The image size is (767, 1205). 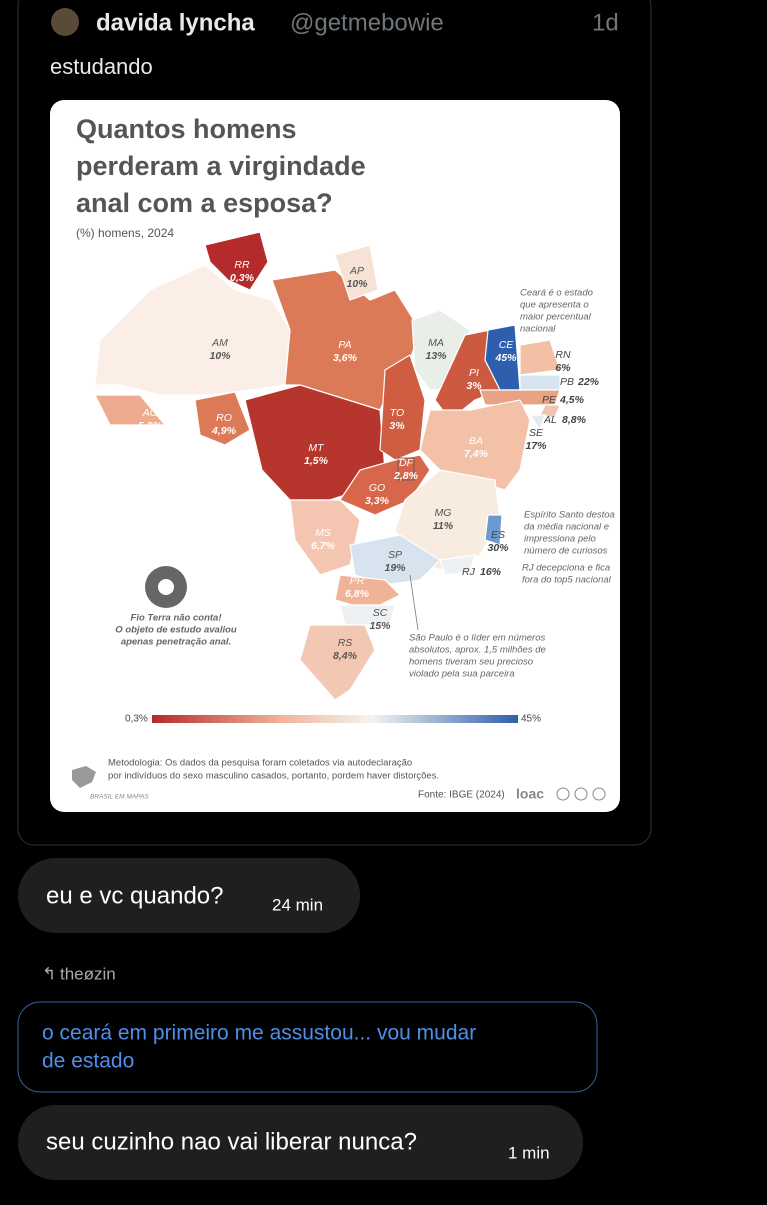 What do you see at coordinates (186, 129) in the screenshot?
I see `title-line: Quantos homens` at bounding box center [186, 129].